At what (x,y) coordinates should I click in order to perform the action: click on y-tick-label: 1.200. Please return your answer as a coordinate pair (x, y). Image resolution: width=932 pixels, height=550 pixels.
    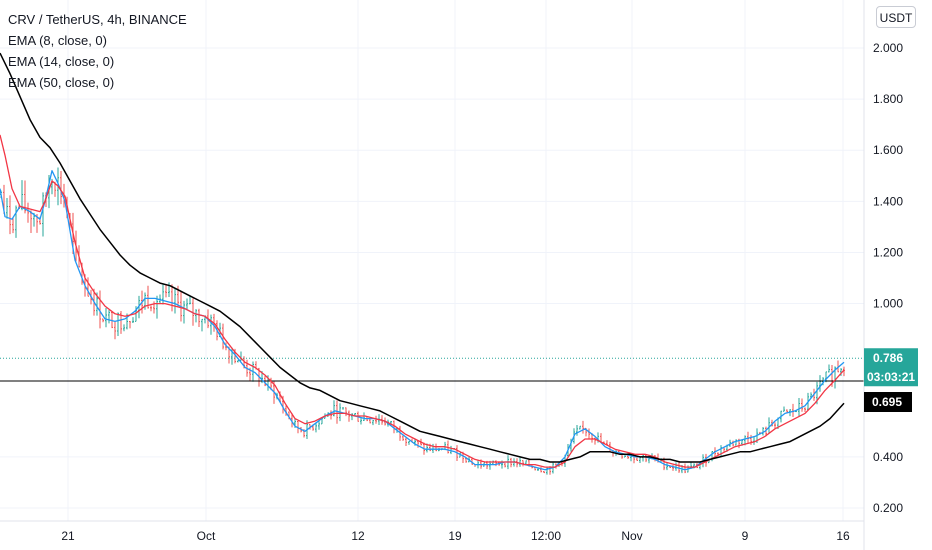
    Looking at the image, I should click on (888, 252).